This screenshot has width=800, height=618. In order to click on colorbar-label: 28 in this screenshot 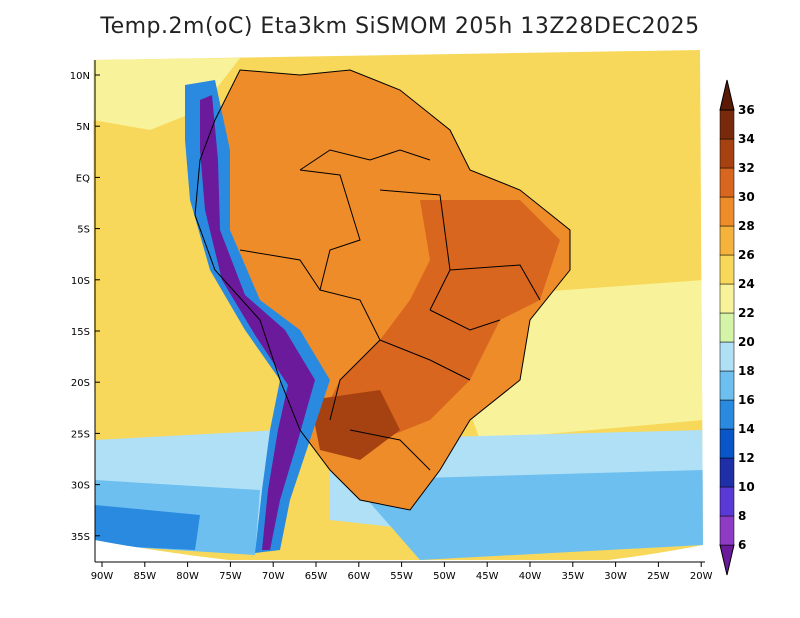, I will do `click(746, 226)`.